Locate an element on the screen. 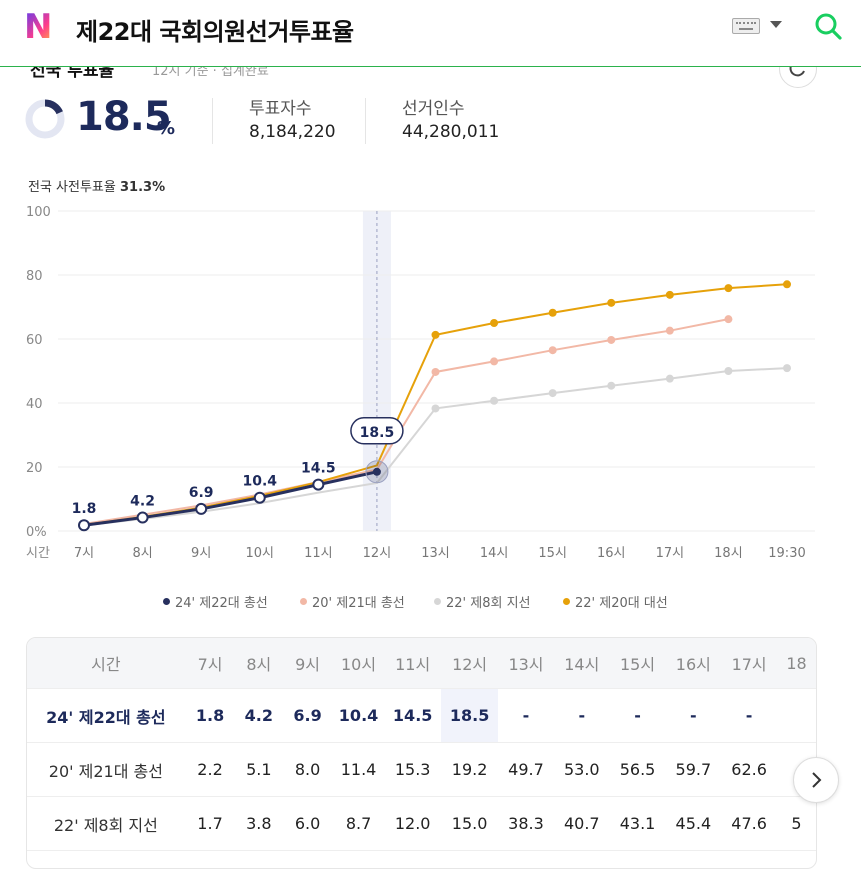 The image size is (861, 869). table-header-cell: 9시 is located at coordinates (307, 663).